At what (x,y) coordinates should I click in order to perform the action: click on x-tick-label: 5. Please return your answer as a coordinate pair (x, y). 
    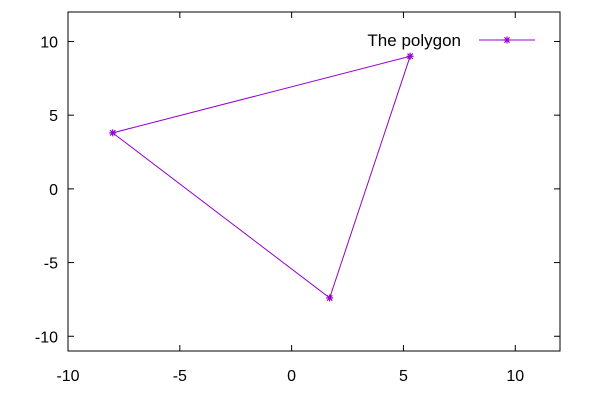
    Looking at the image, I should click on (403, 376).